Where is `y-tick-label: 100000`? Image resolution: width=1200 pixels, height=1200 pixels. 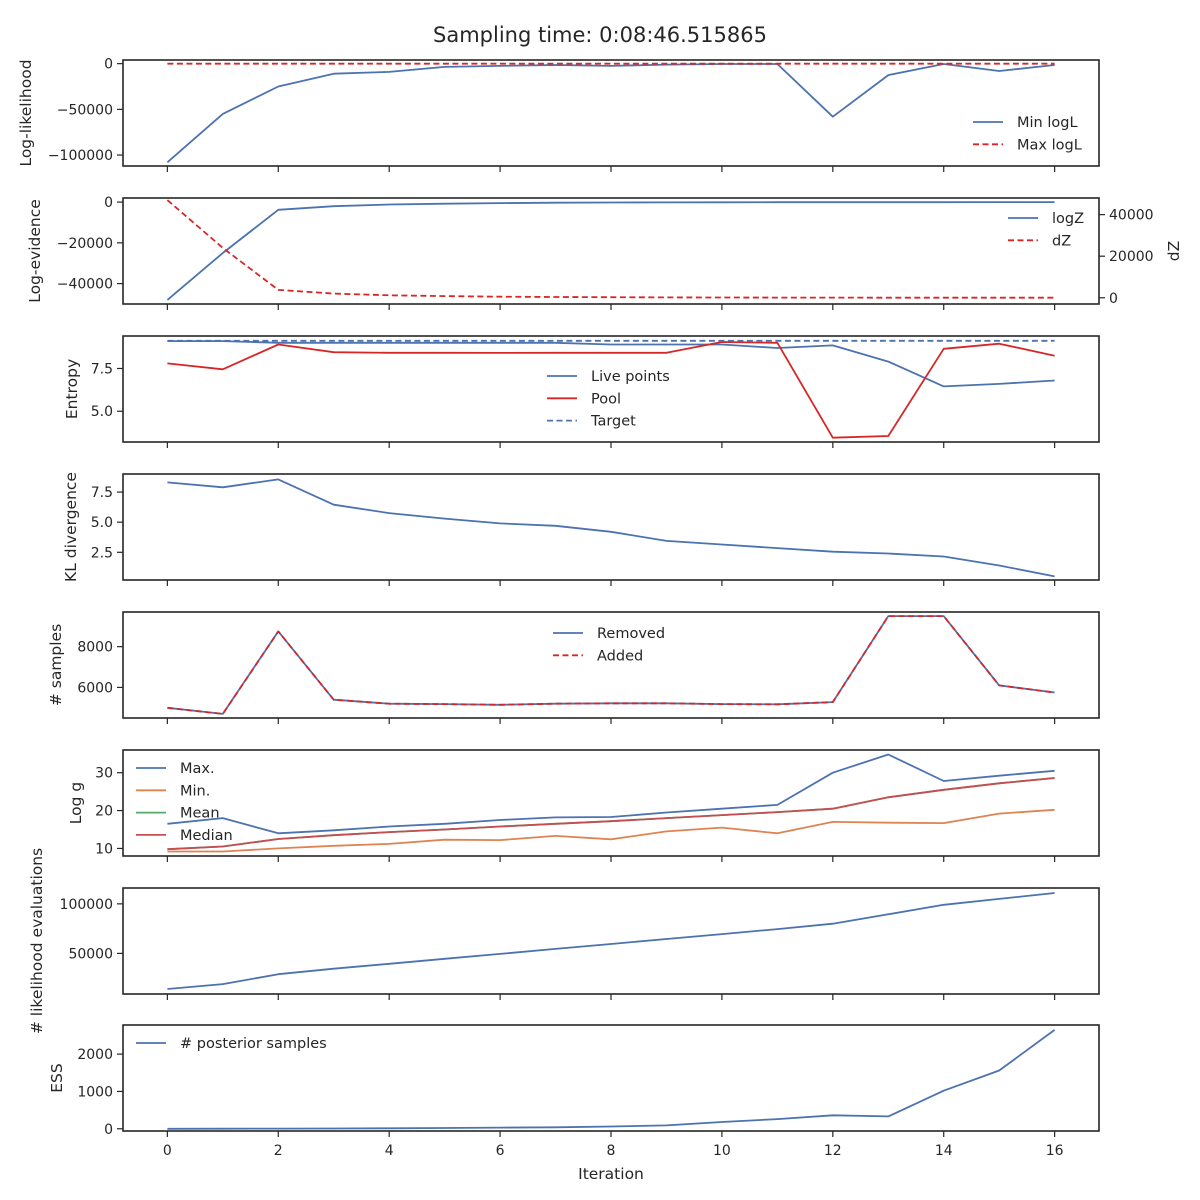
y-tick-label: 100000 is located at coordinates (86, 905).